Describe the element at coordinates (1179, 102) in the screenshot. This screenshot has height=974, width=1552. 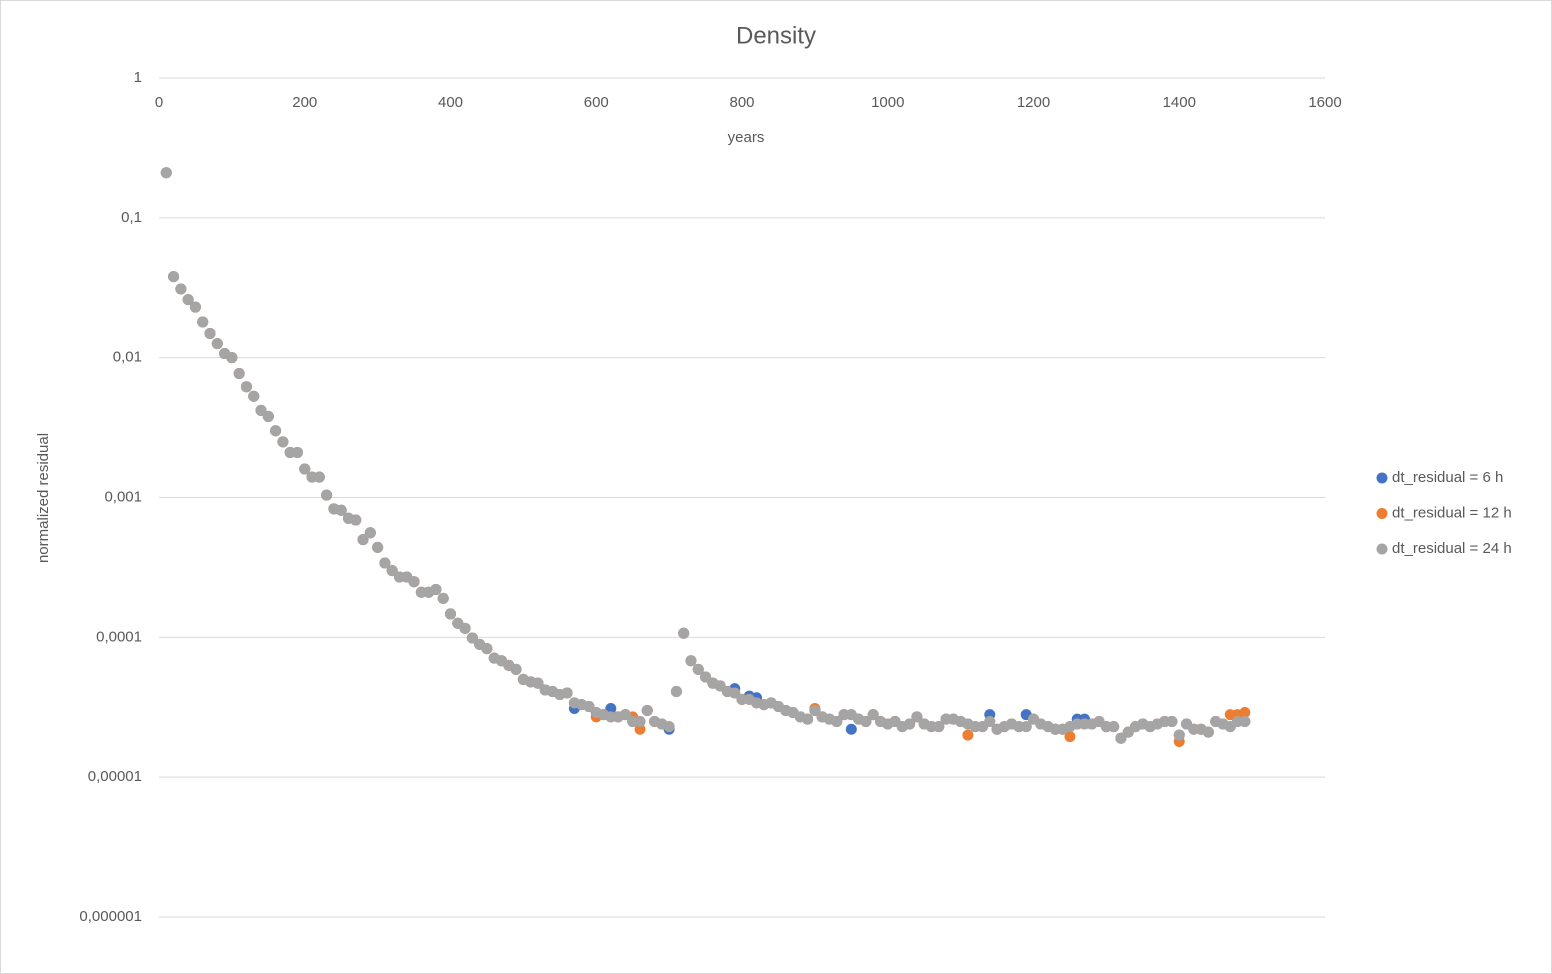
I see `x-tick-label: 1400` at that location.